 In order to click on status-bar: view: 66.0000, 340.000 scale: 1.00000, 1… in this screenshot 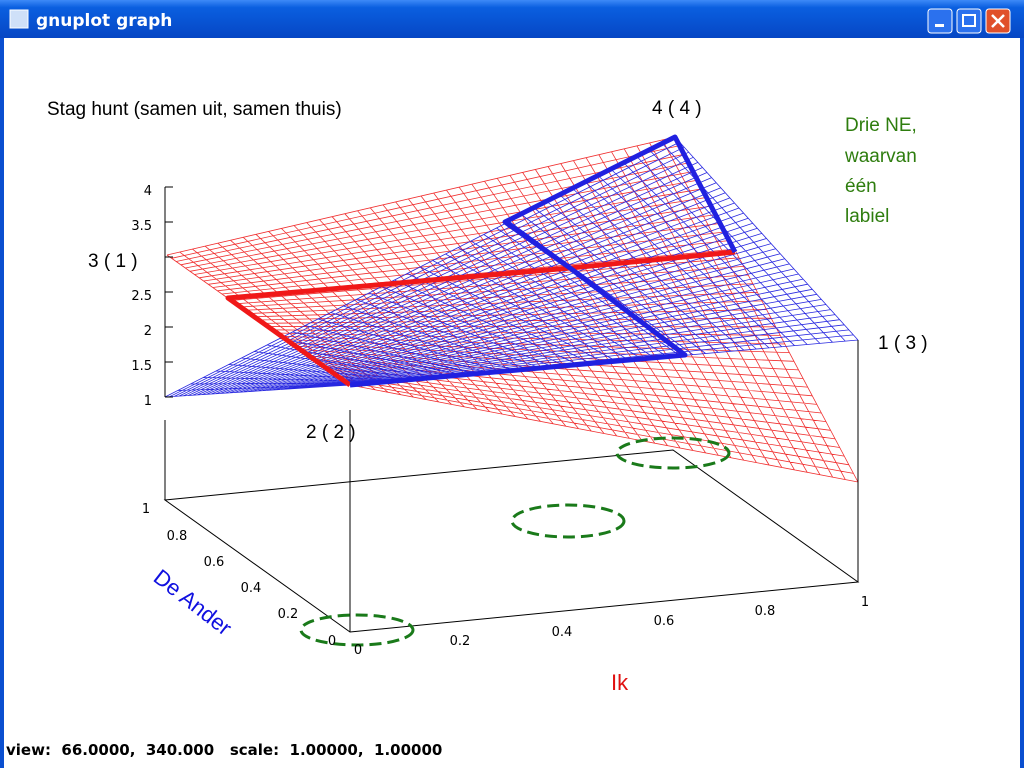, I will do `click(224, 750)`.